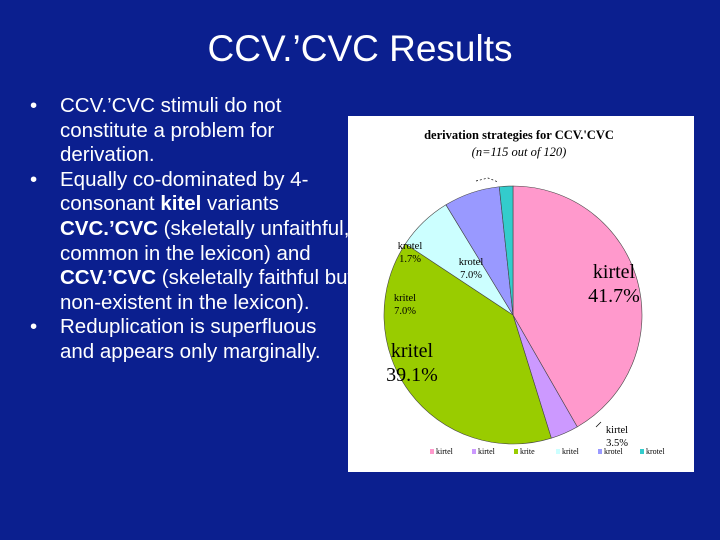  What do you see at coordinates (181, 204) in the screenshot?
I see `bold-term: kitel` at bounding box center [181, 204].